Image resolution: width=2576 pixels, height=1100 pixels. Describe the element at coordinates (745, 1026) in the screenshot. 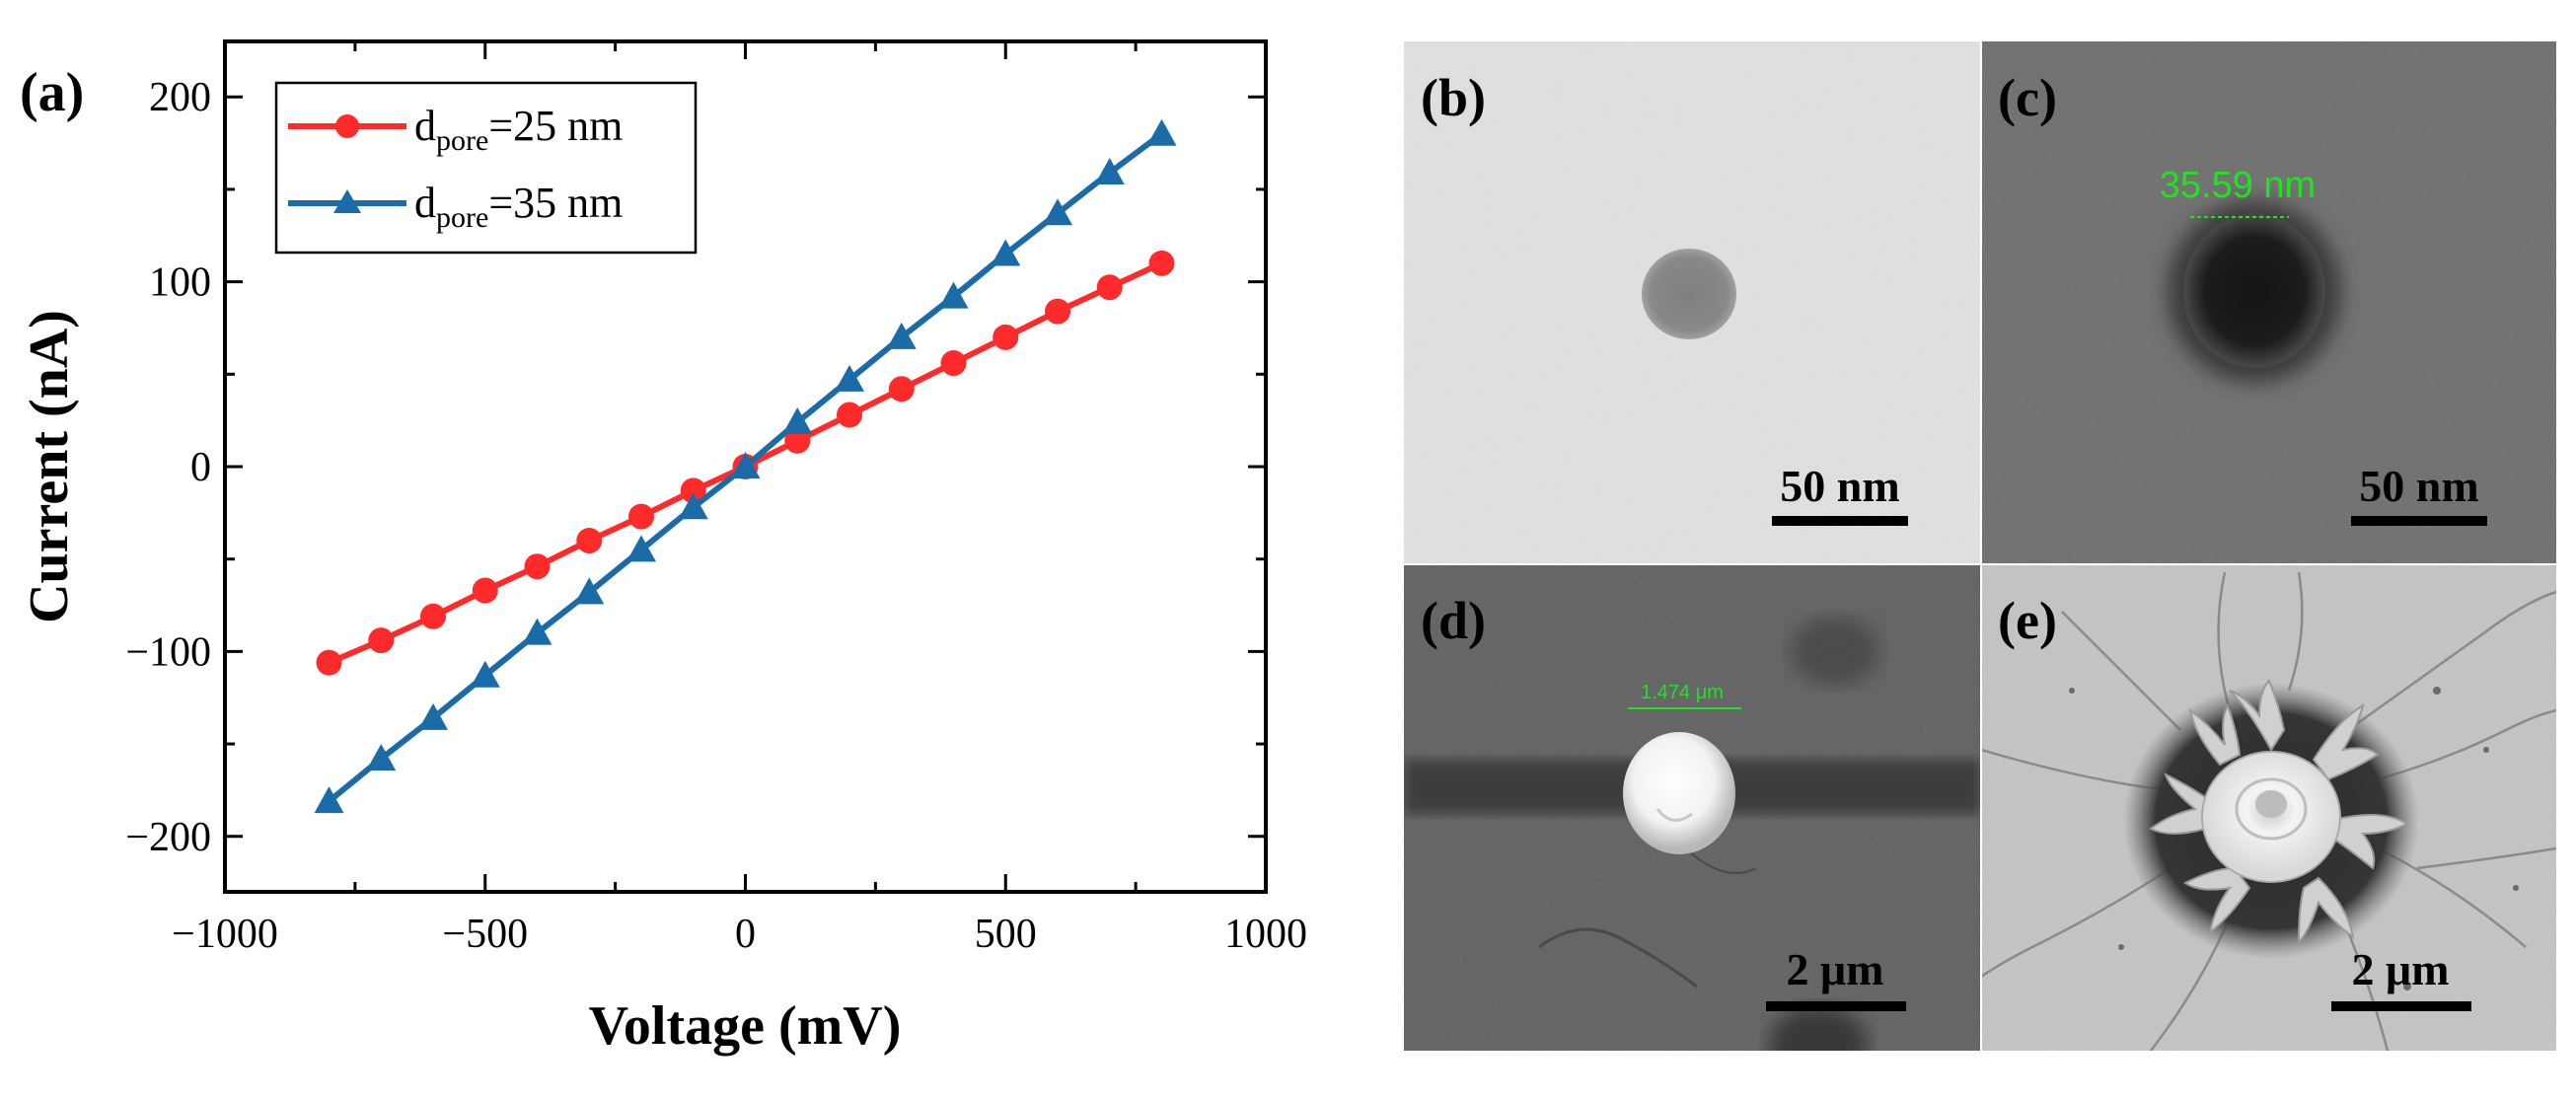

I see `x-axis-label: Voltage (mV)` at that location.